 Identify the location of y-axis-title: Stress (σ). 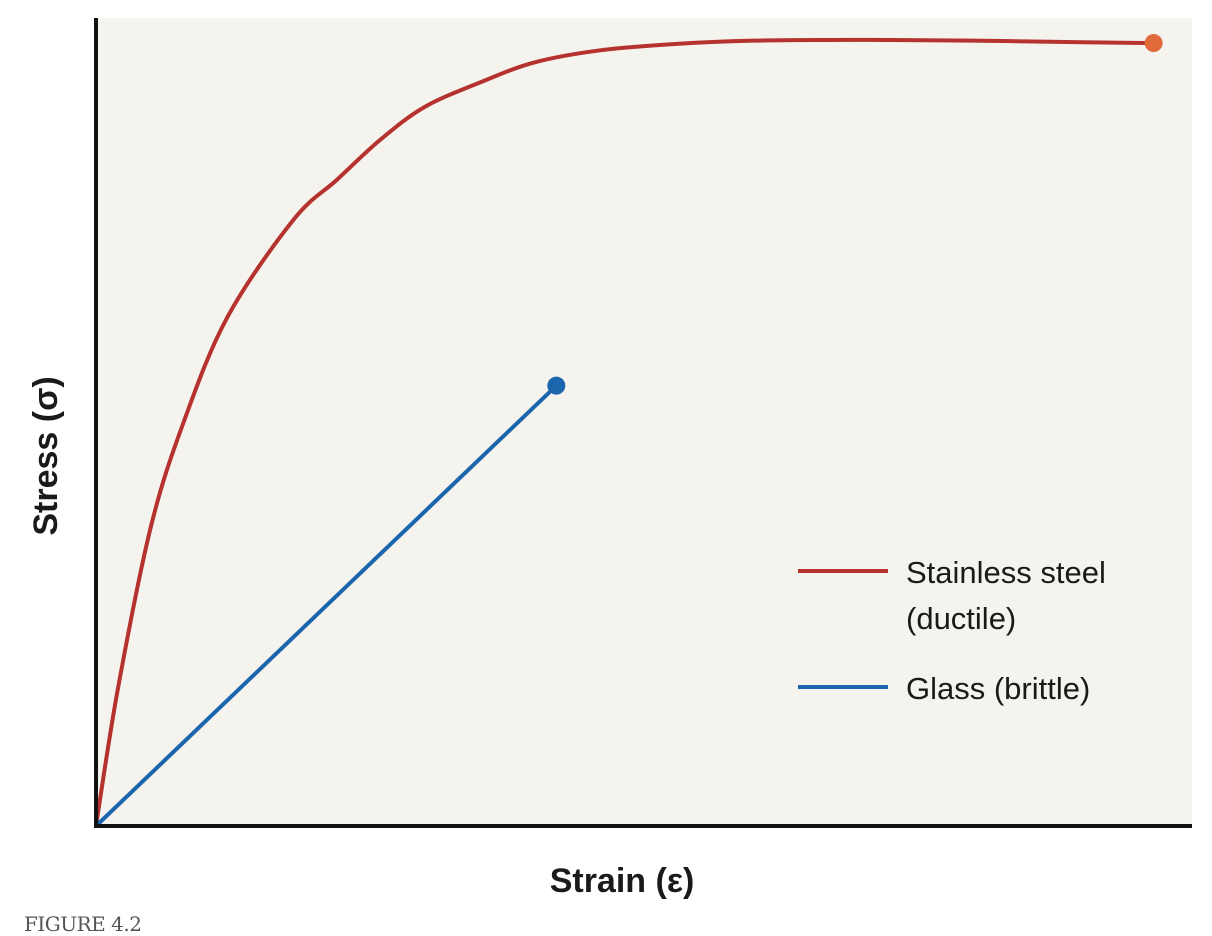
(46, 455).